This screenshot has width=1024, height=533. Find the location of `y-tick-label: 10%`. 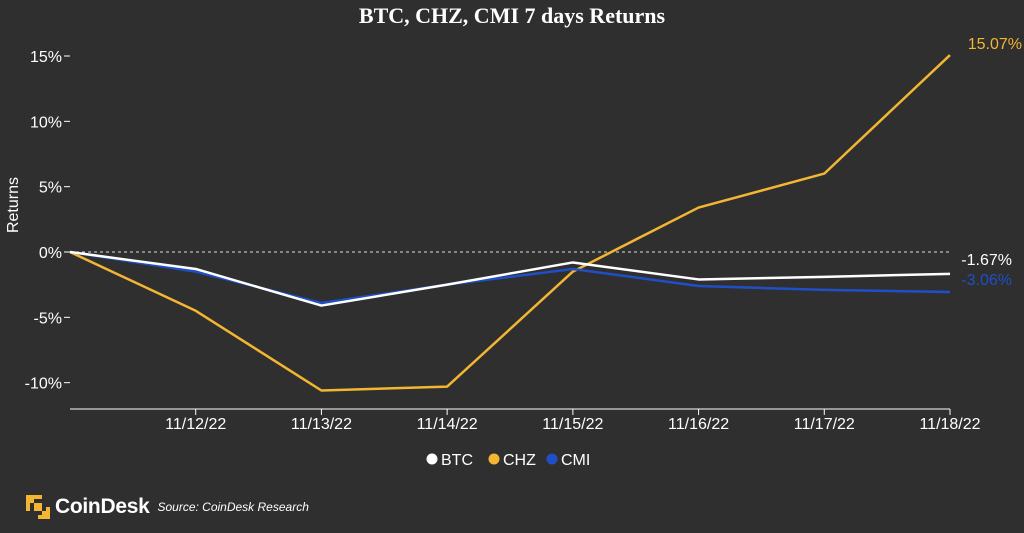

y-tick-label: 10% is located at coordinates (46, 122).